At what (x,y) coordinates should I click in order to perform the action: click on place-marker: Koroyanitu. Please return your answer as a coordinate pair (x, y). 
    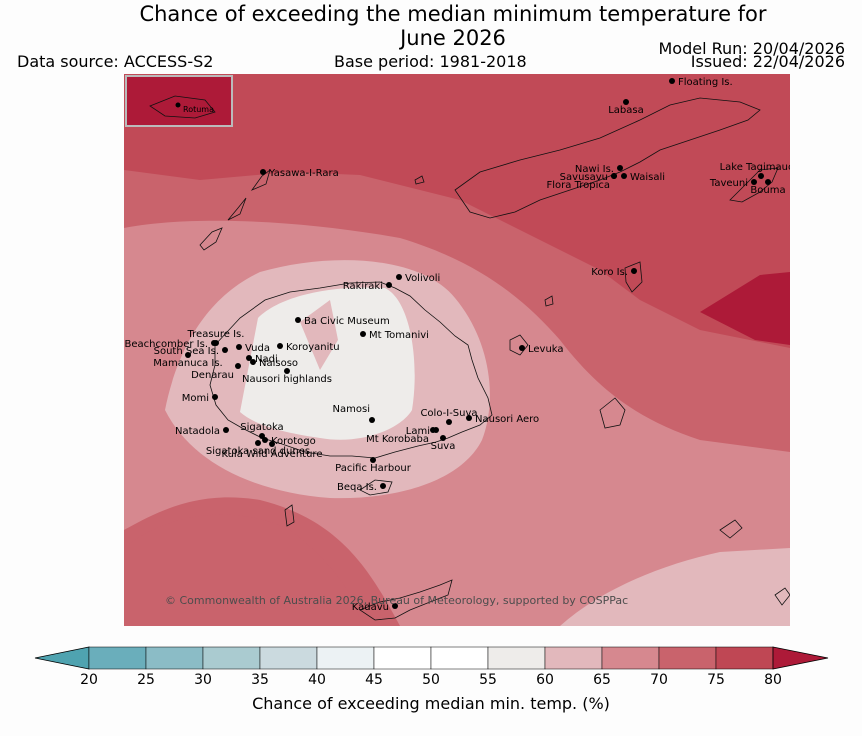
    Looking at the image, I should click on (308, 347).